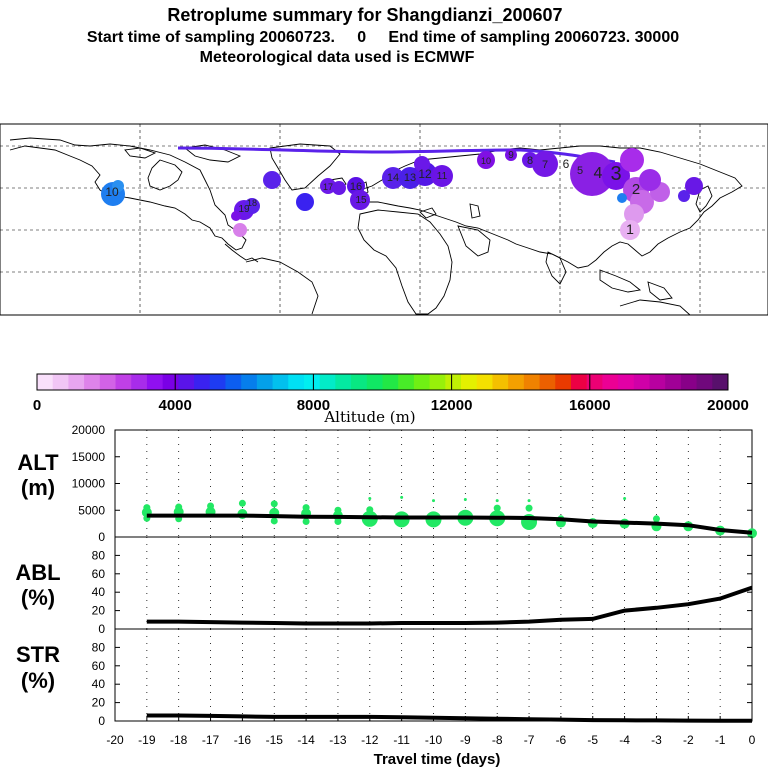  Describe the element at coordinates (475, 211) in the screenshot. I see `coast-caspian-sea` at that location.